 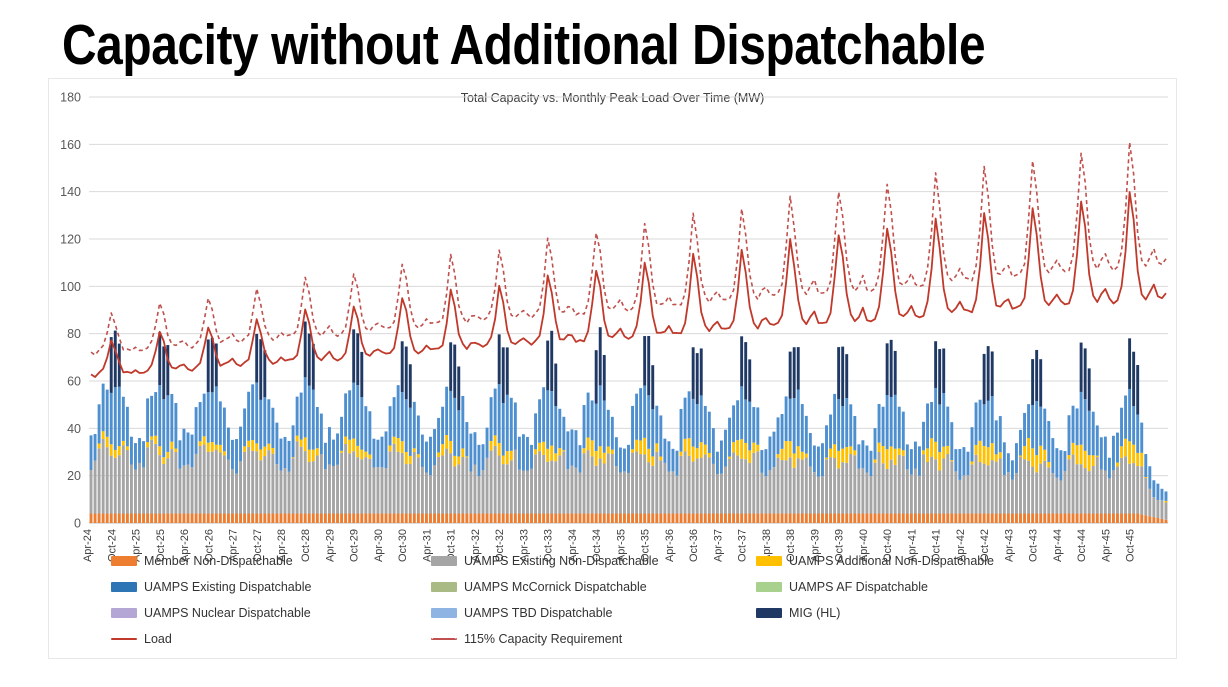 What do you see at coordinates (124, 561) in the screenshot?
I see `legend-swatch-box` at bounding box center [124, 561].